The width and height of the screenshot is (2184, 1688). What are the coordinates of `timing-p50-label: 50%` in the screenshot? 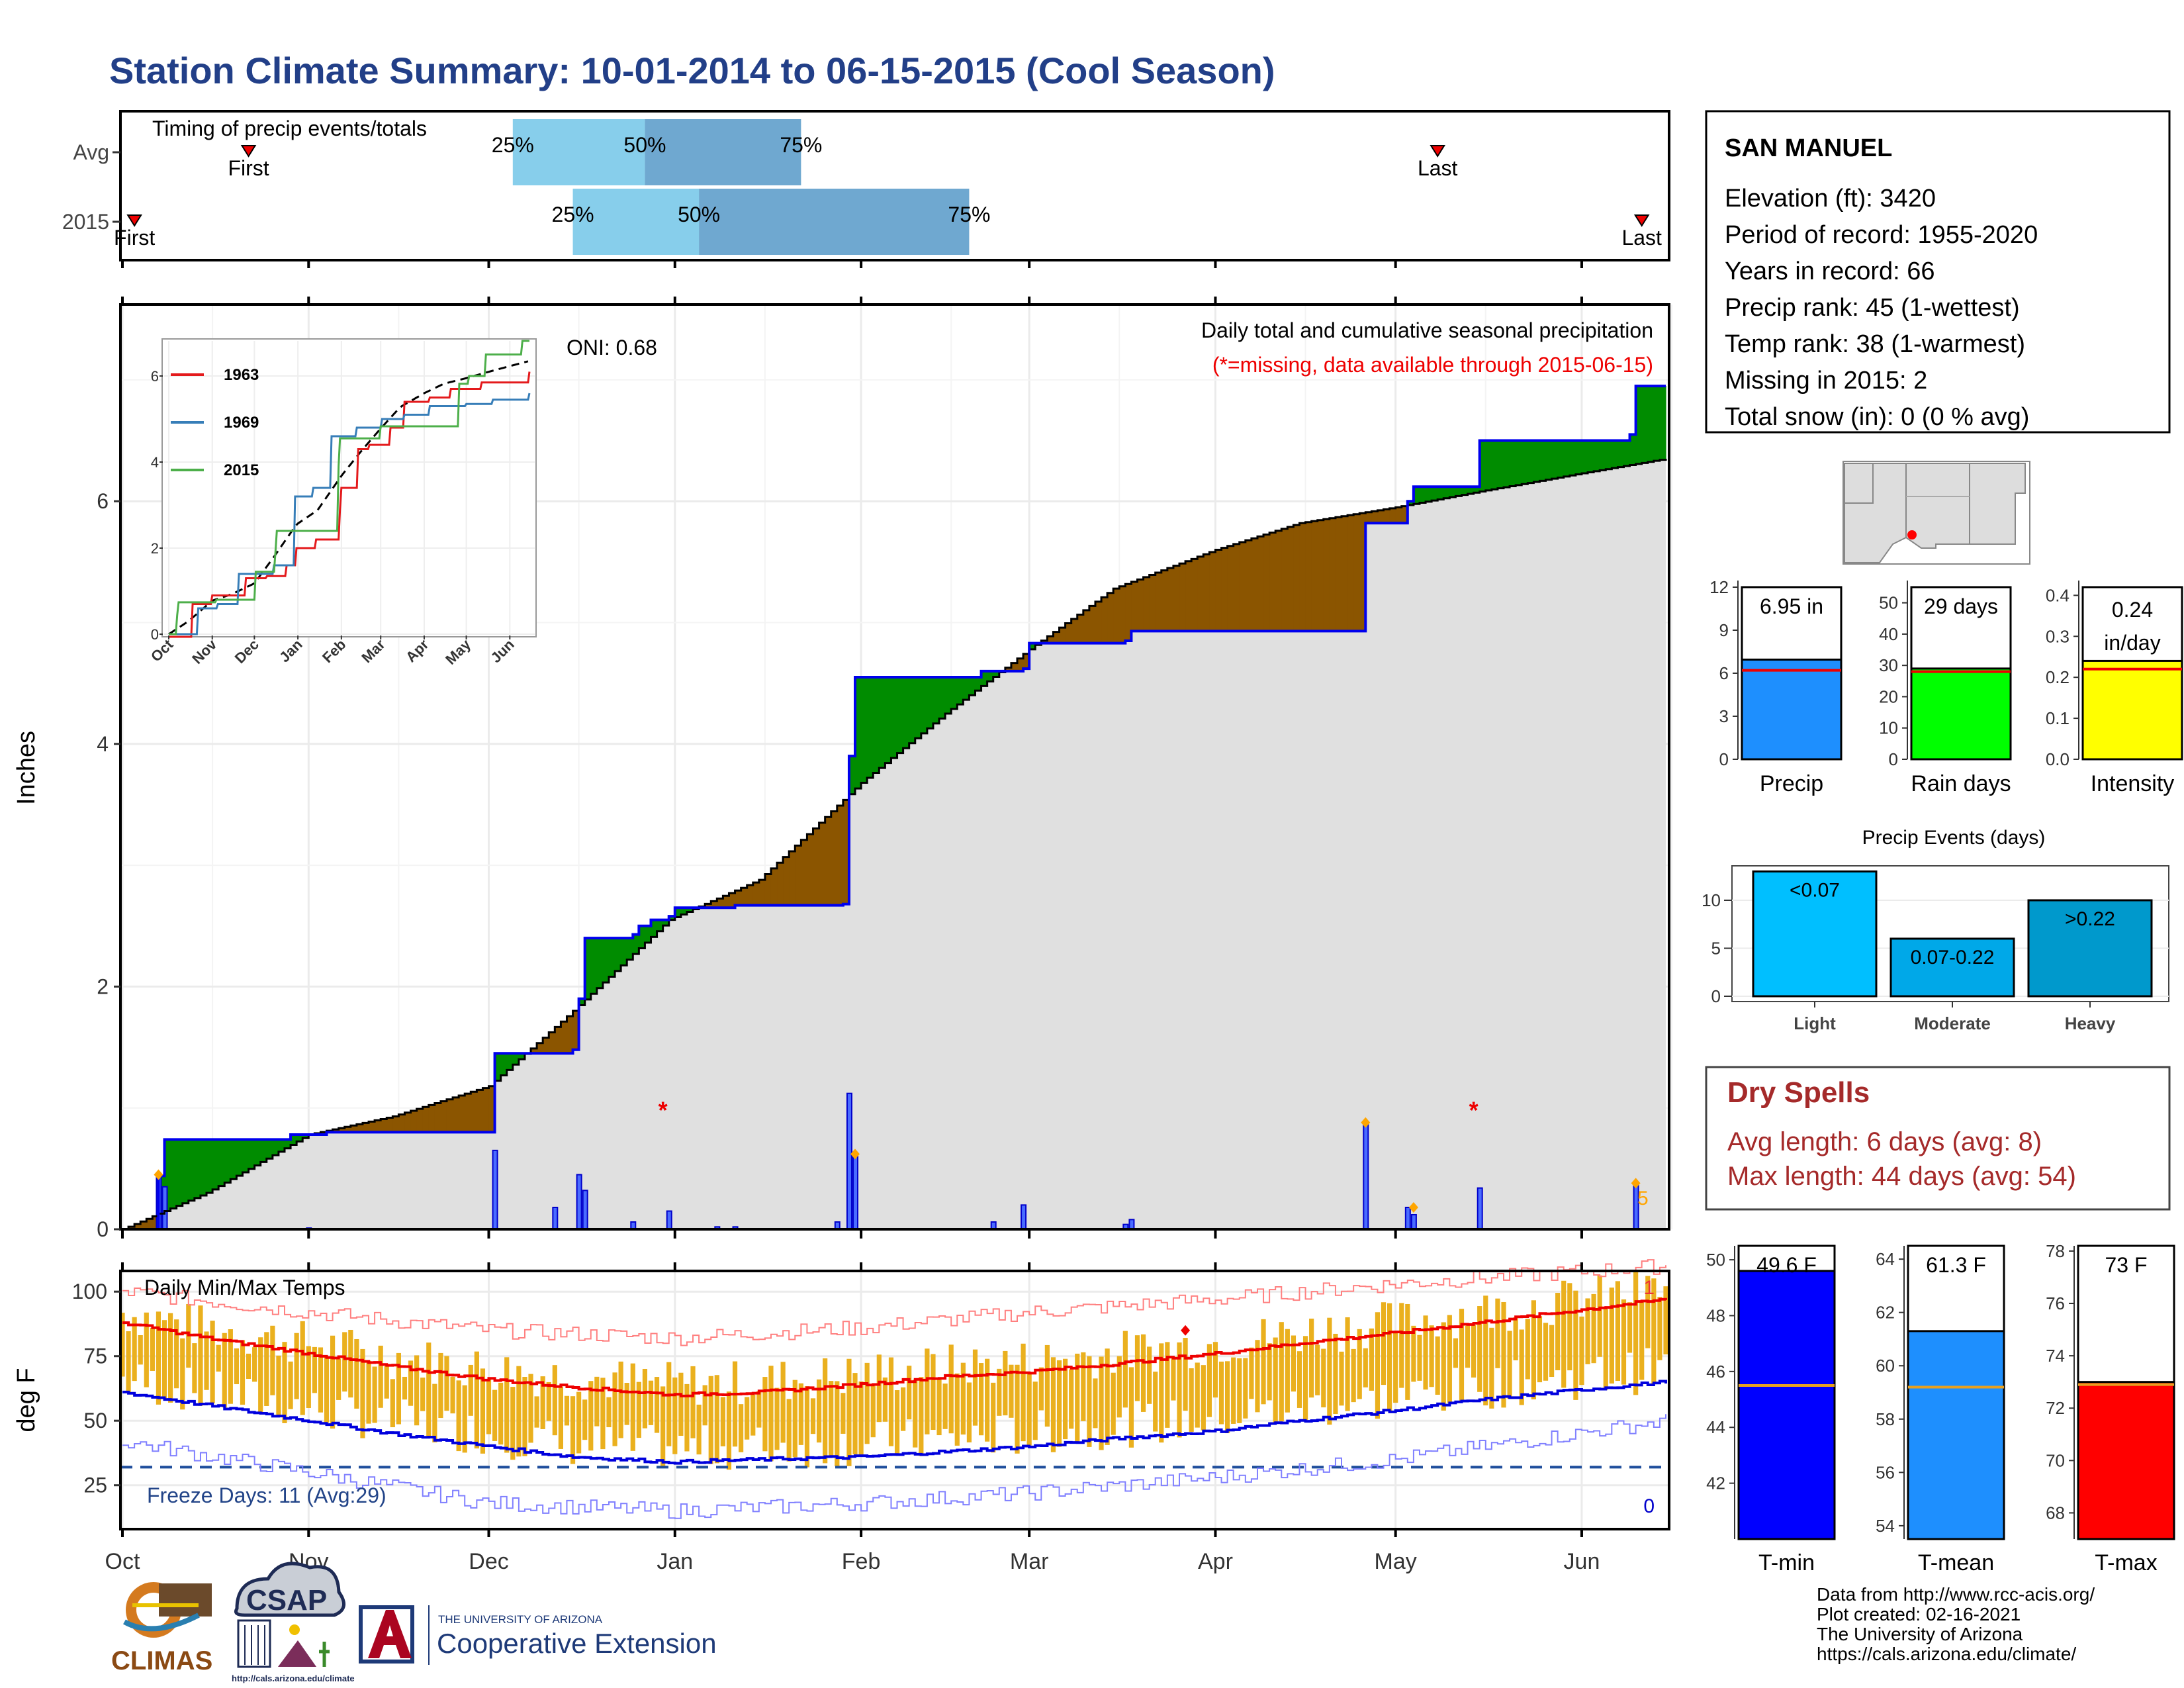 It's located at (644, 145).